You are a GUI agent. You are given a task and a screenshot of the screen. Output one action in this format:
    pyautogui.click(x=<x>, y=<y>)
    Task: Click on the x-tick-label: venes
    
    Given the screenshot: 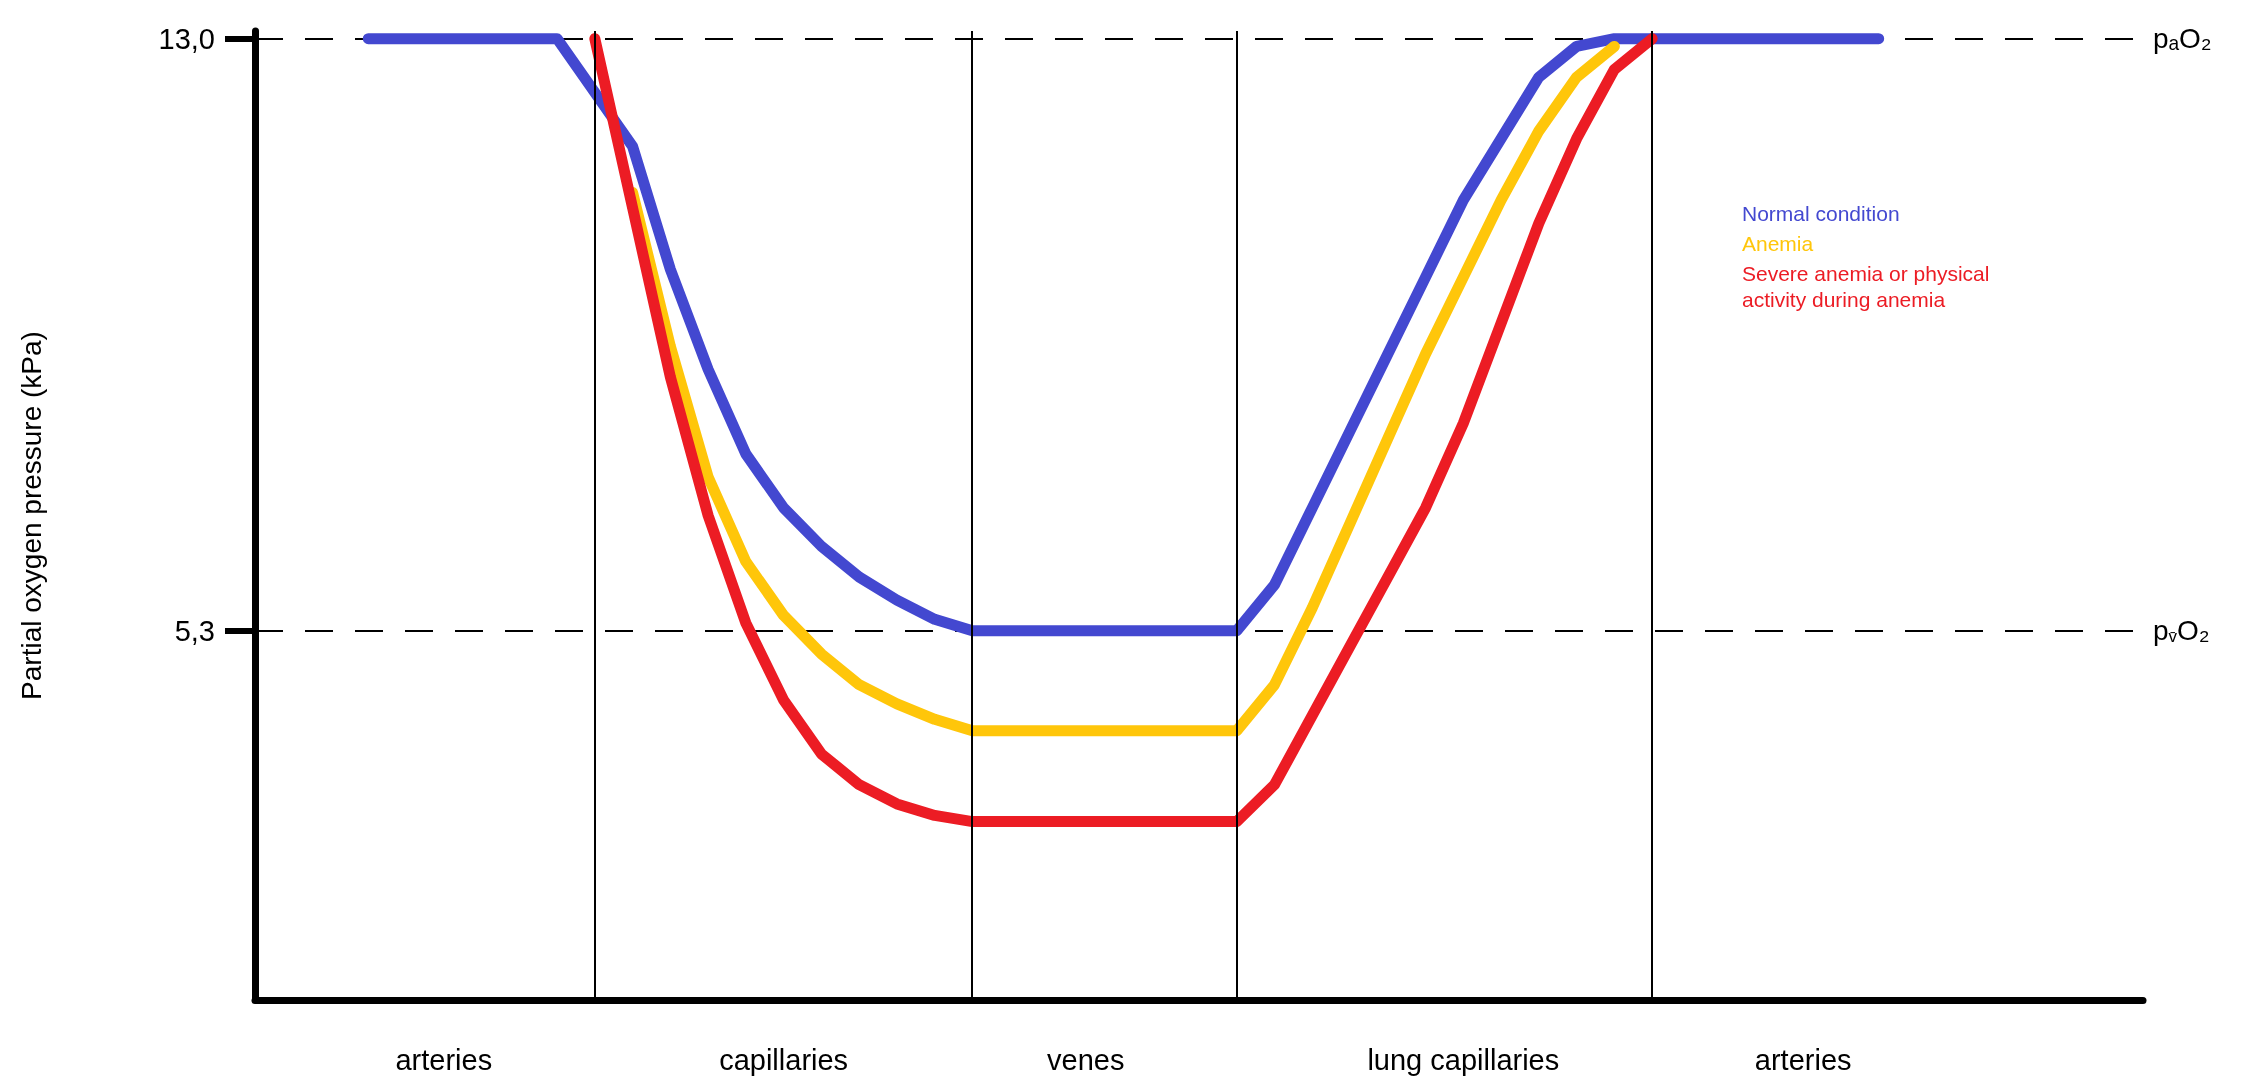 What is the action you would take?
    pyautogui.click(x=1086, y=1059)
    